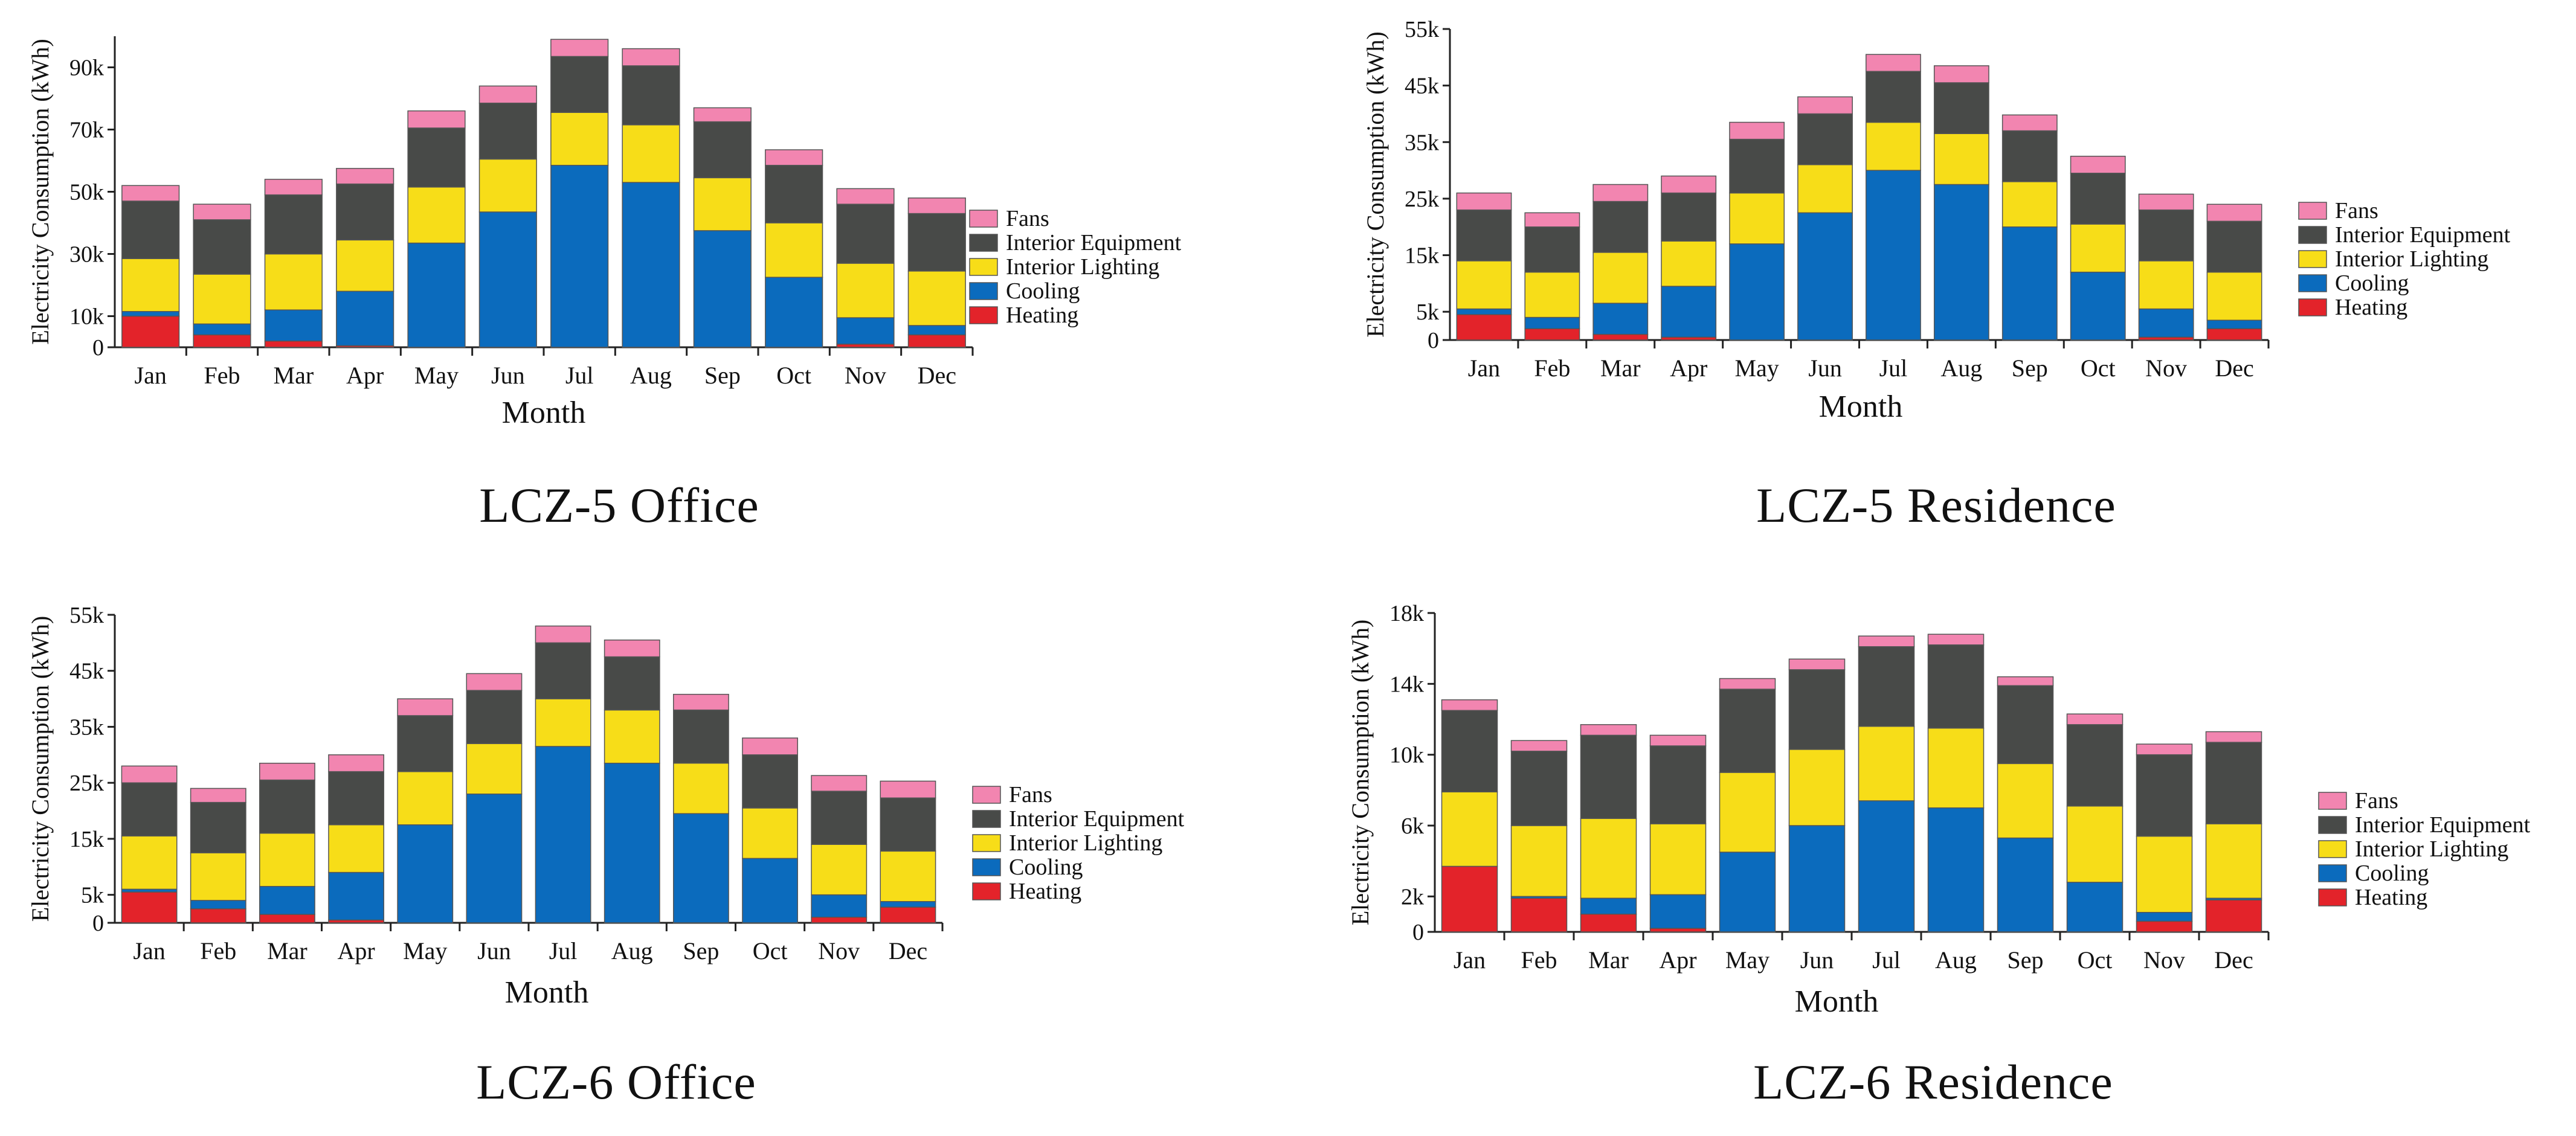 The height and width of the screenshot is (1136, 2576). Describe the element at coordinates (1406, 684) in the screenshot. I see `y-tick-label: 14k` at that location.